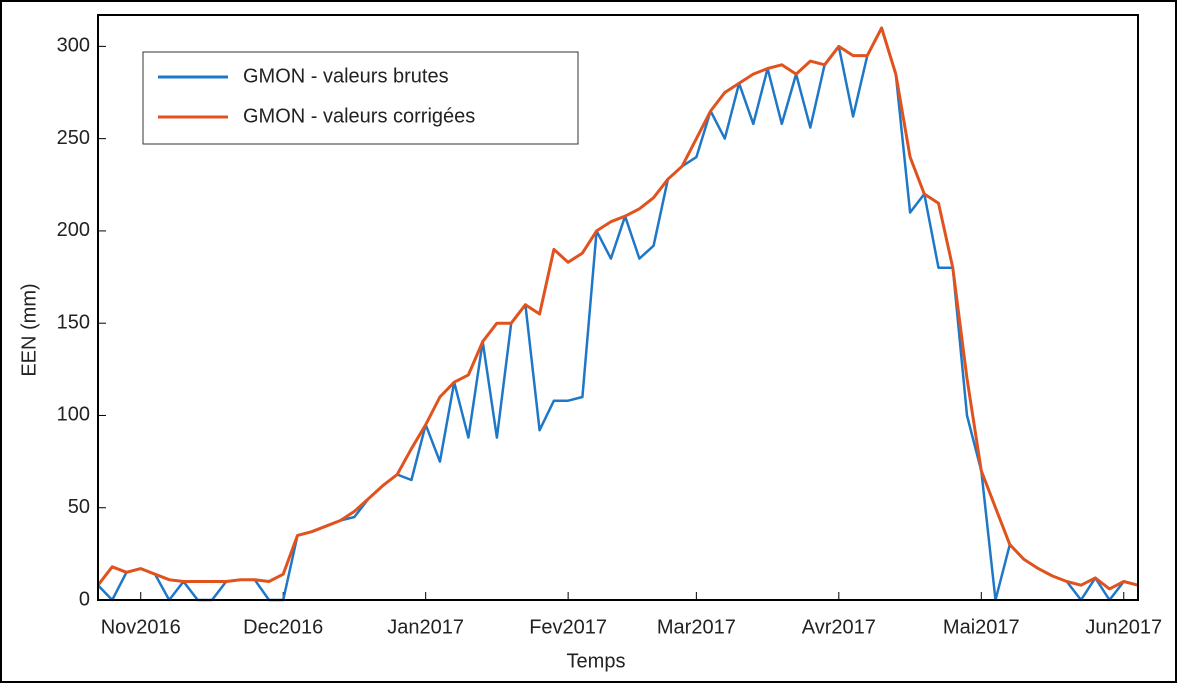 The height and width of the screenshot is (688, 1177). Describe the element at coordinates (73, 138) in the screenshot. I see `y-tick-label: 250` at that location.